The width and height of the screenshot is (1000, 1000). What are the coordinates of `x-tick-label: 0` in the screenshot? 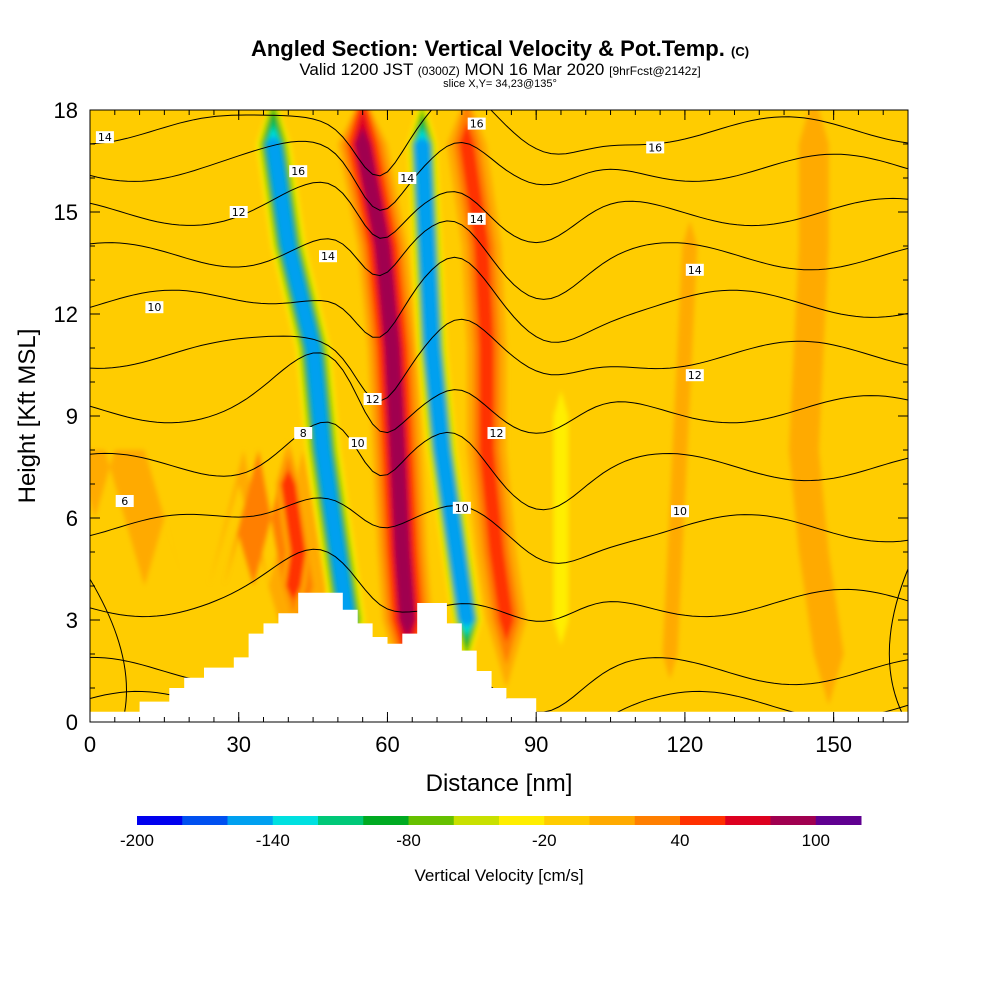 It's located at (90, 744).